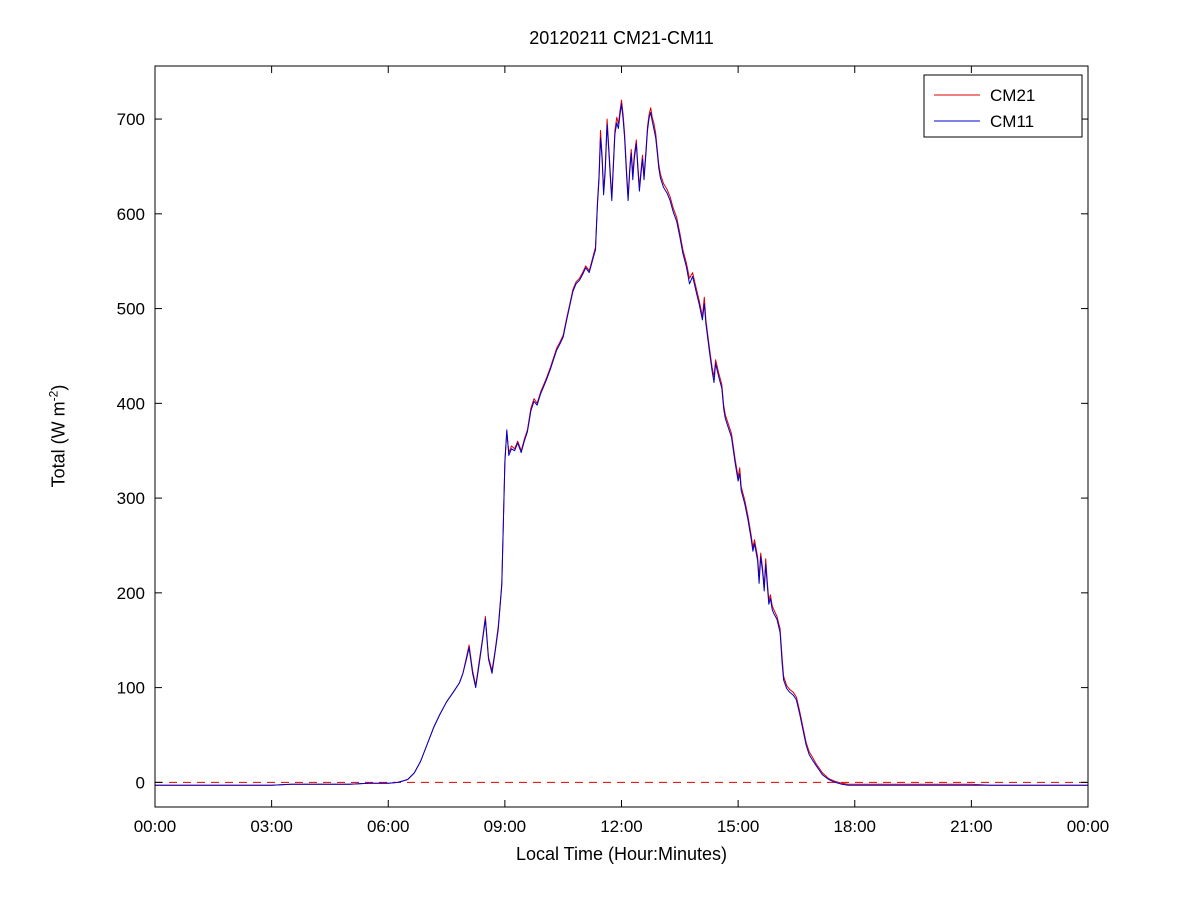 Image resolution: width=1201 pixels, height=901 pixels. Describe the element at coordinates (271, 826) in the screenshot. I see `x-tick-label: 03:00` at that location.